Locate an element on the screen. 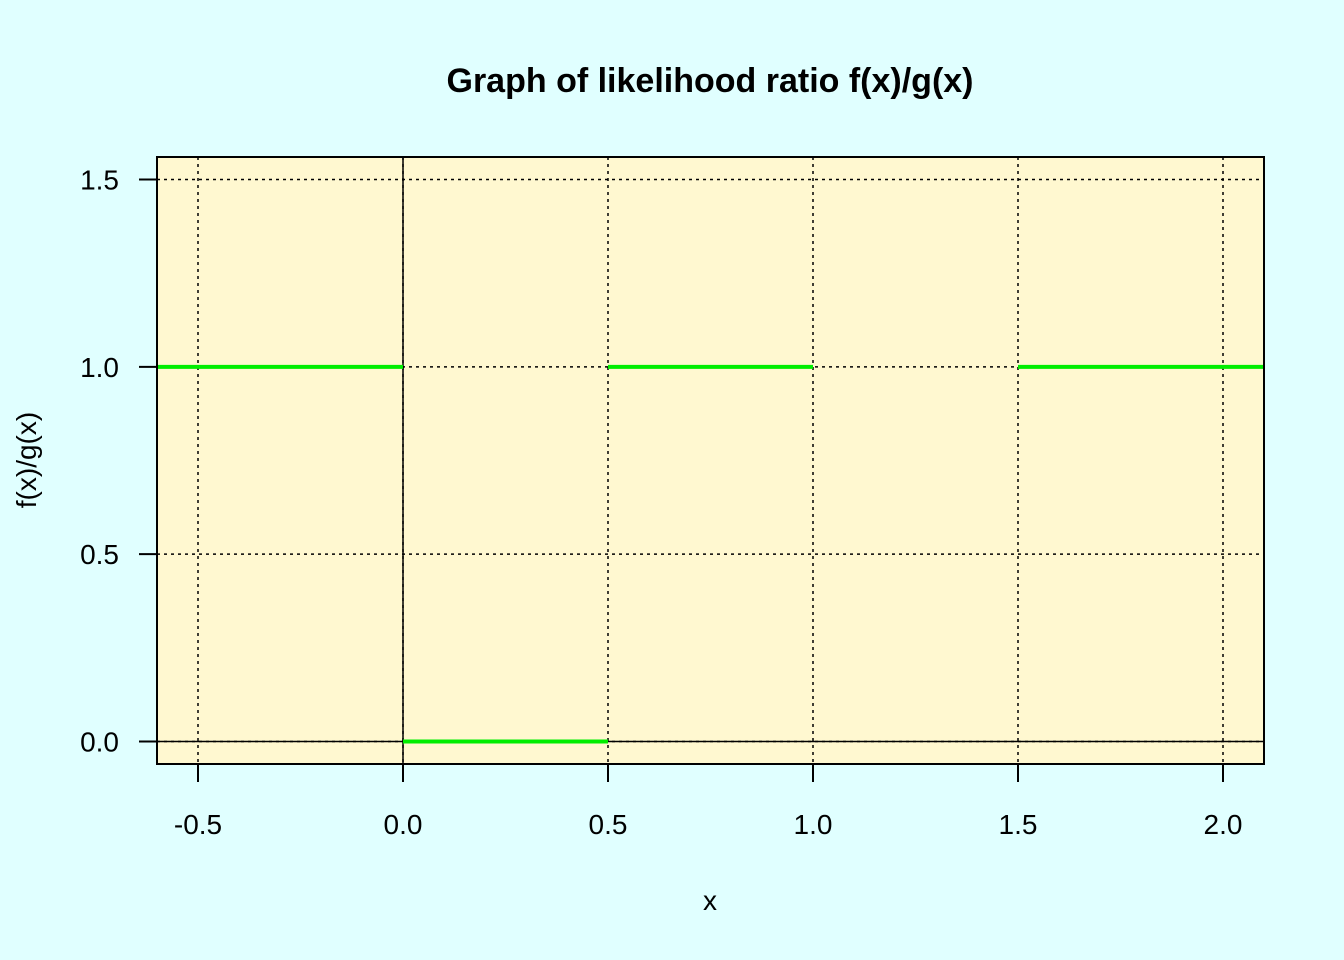 This screenshot has height=960, width=1344. y-tick-label: 0.0 is located at coordinates (99, 742).